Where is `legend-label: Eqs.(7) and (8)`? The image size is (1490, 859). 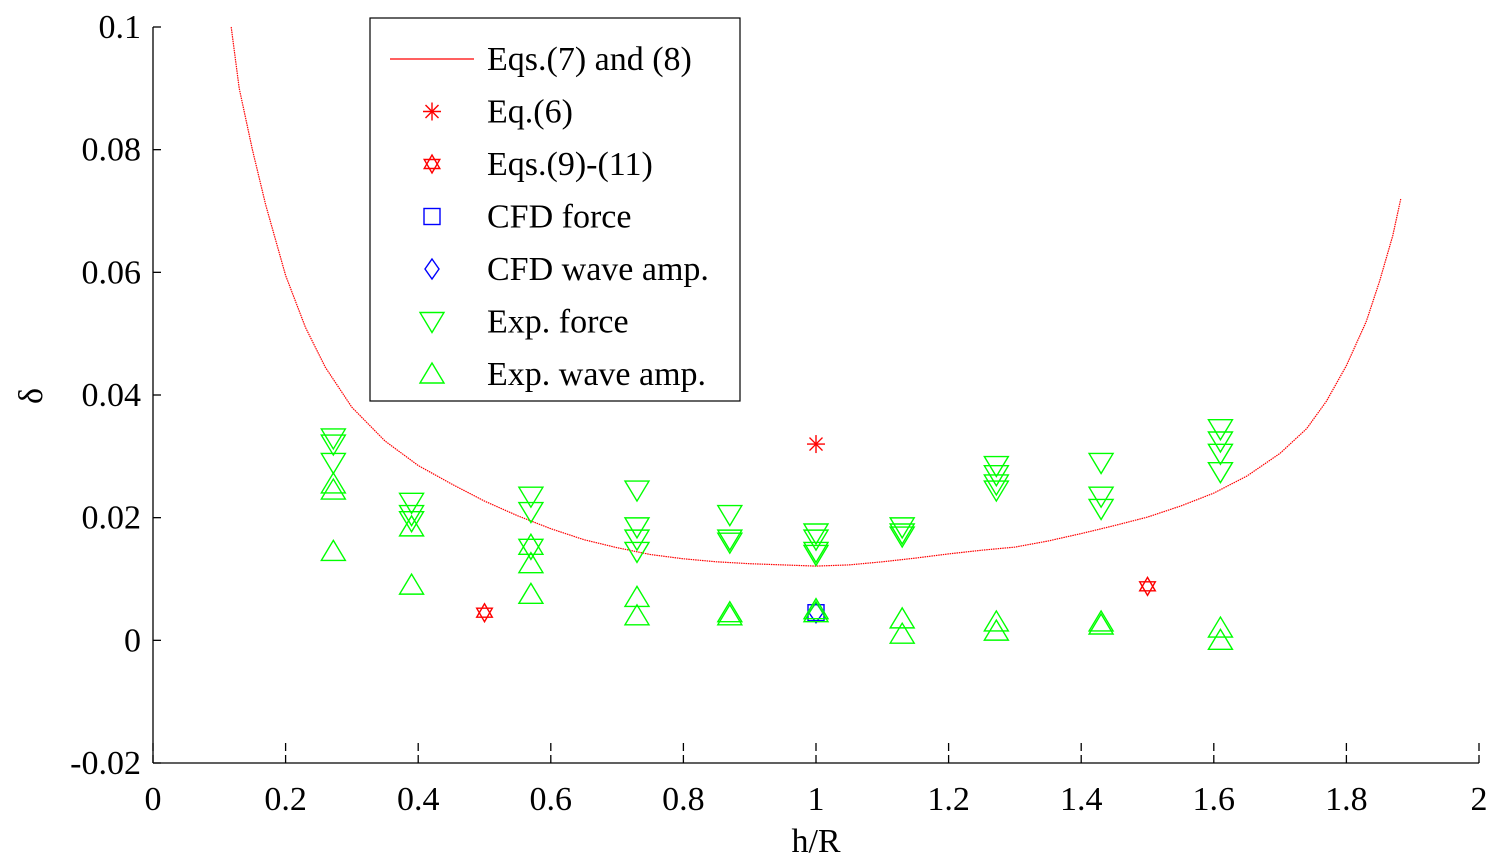
legend-label: Eqs.(7) and (8) is located at coordinates (589, 59).